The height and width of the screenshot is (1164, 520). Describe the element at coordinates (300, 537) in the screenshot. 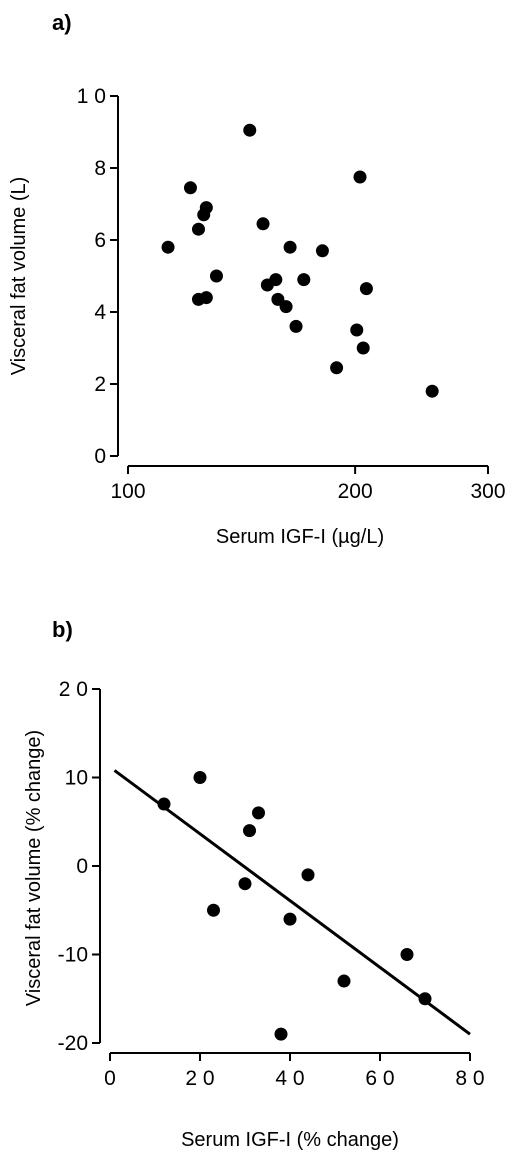

I see `x-axis-title-a: Serum IGF-I (µg/L)` at that location.